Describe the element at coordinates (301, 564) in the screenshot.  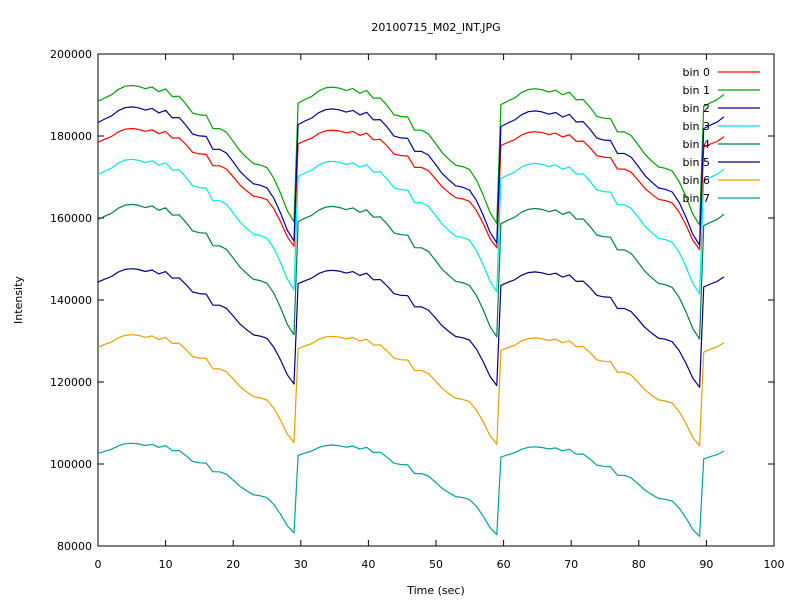
I see `x-tick-label-3: 30` at that location.